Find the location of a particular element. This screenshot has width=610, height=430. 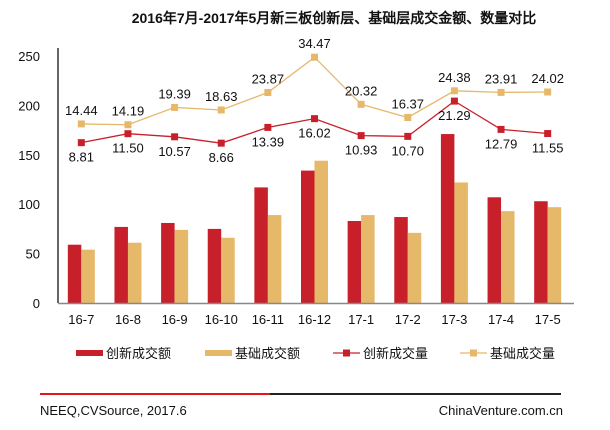

y-tick-label: 50 is located at coordinates (33, 254).